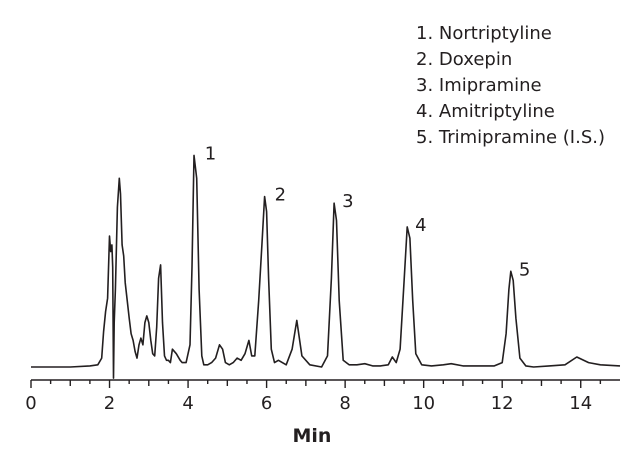 This screenshot has width=642, height=450. Describe the element at coordinates (423, 403) in the screenshot. I see `x-tick-label: 10` at that location.